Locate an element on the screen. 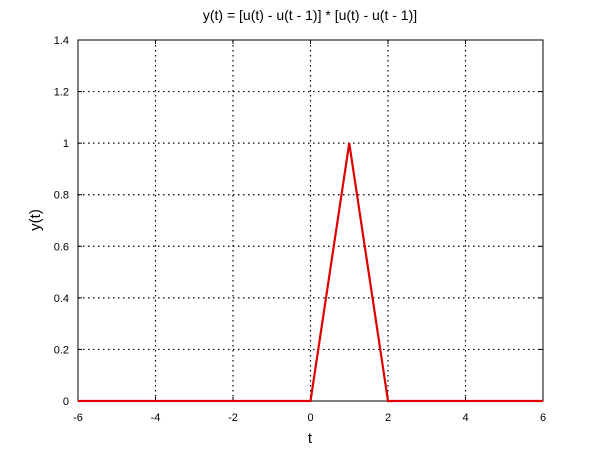  y-tick-label: 0 is located at coordinates (66, 402).